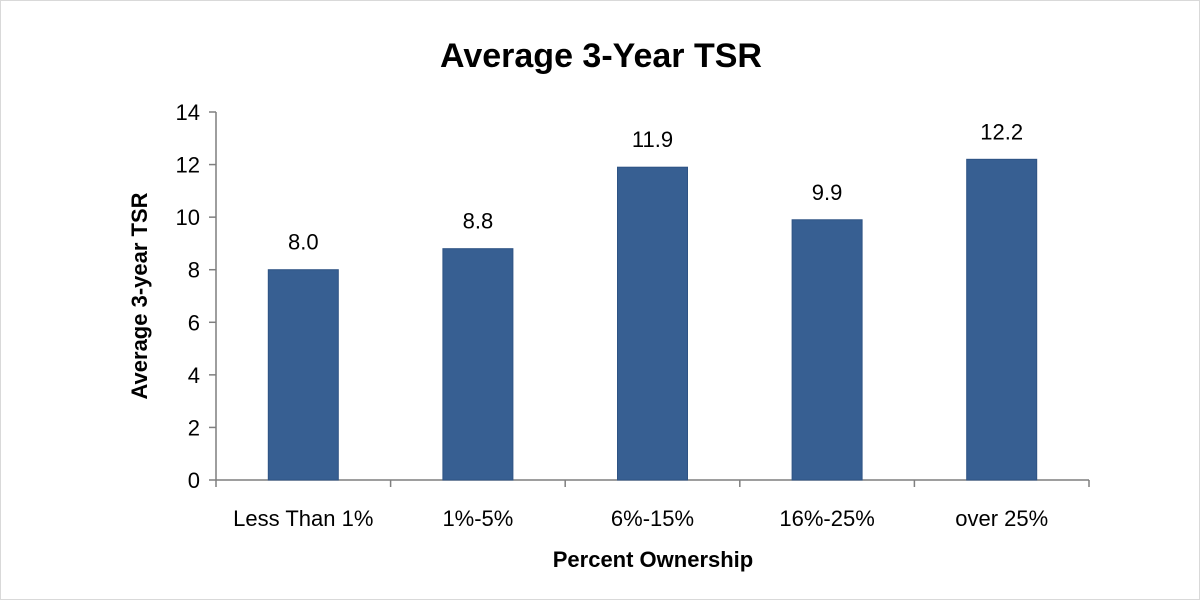 The height and width of the screenshot is (601, 1200). I want to click on y-tick-label: 6, so click(194, 322).